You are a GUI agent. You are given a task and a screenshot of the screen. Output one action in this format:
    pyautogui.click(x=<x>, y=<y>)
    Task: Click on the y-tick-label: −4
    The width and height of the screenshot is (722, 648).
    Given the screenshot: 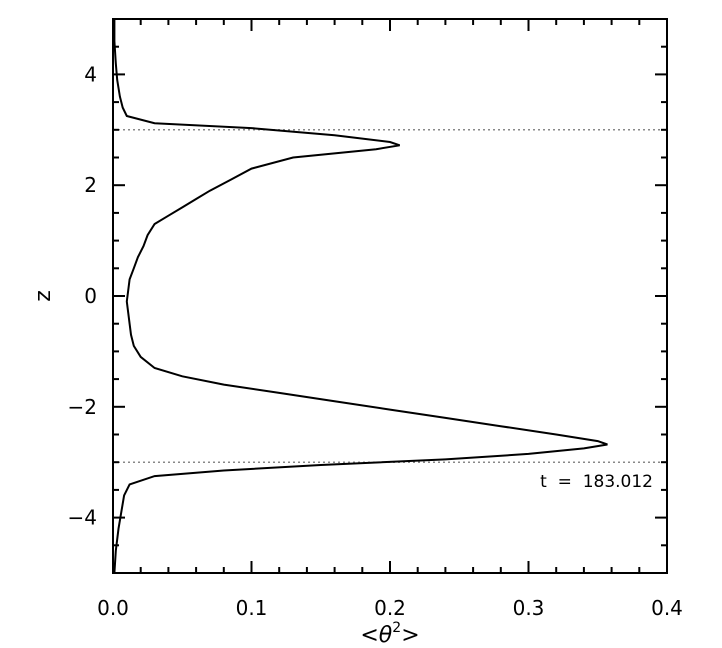 What is the action you would take?
    pyautogui.click(x=82, y=518)
    